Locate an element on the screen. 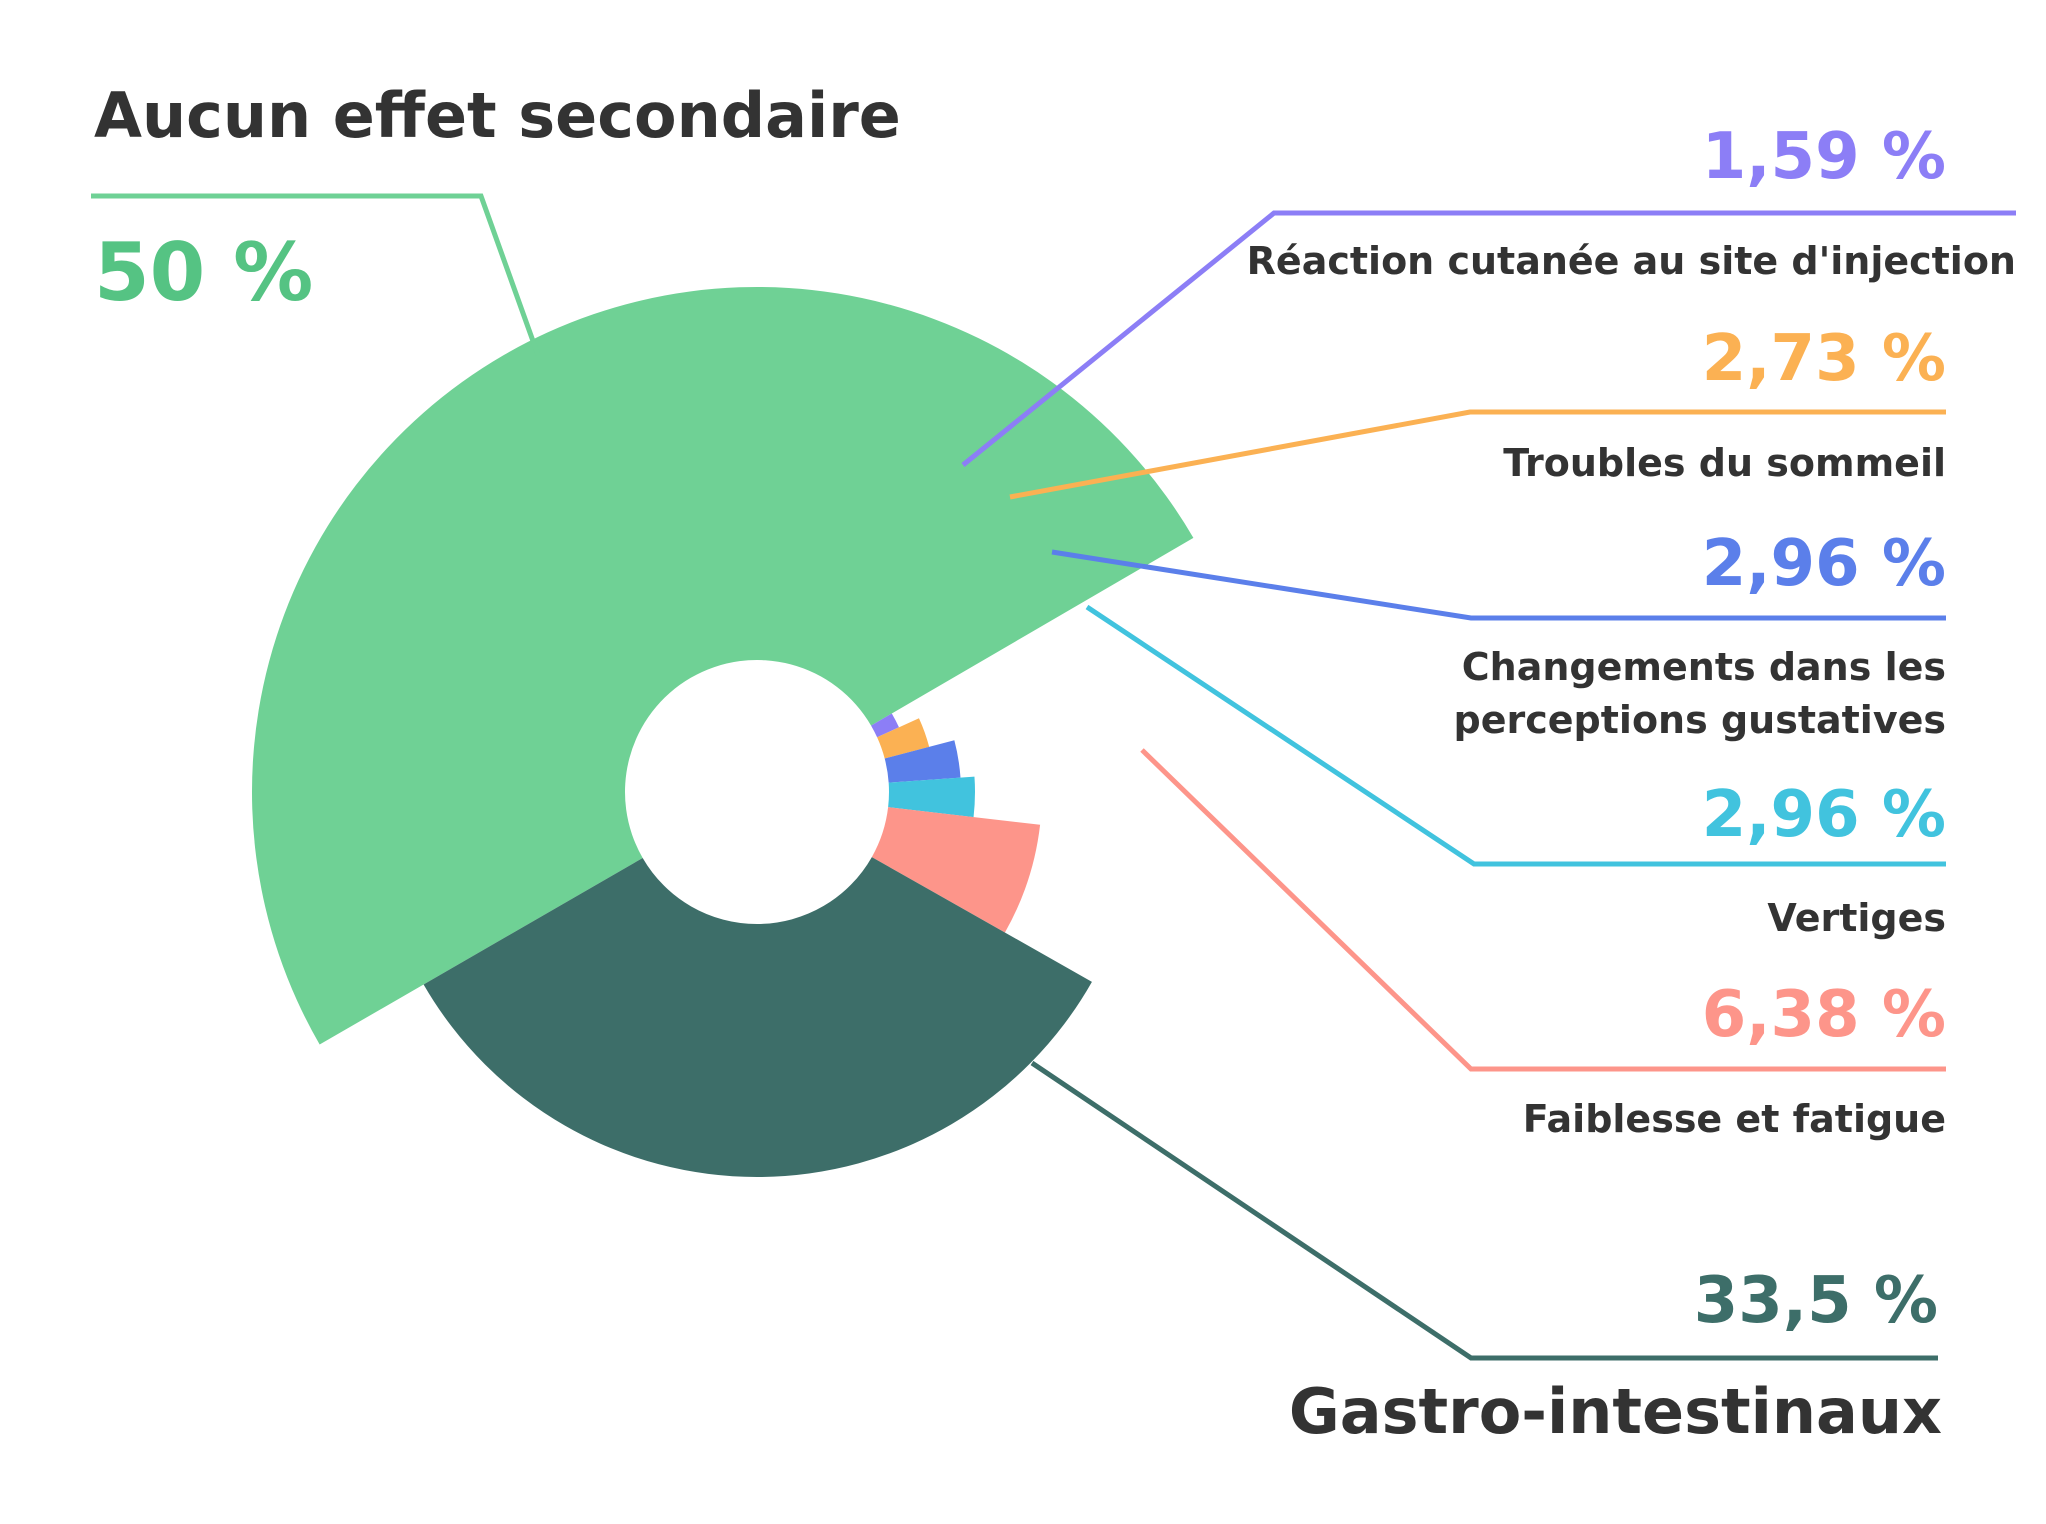 Image resolution: width=2046 pixels, height=1524 pixels. leader-line-reaction-cutanee-au-site-d-injection is located at coordinates (1488, 338).